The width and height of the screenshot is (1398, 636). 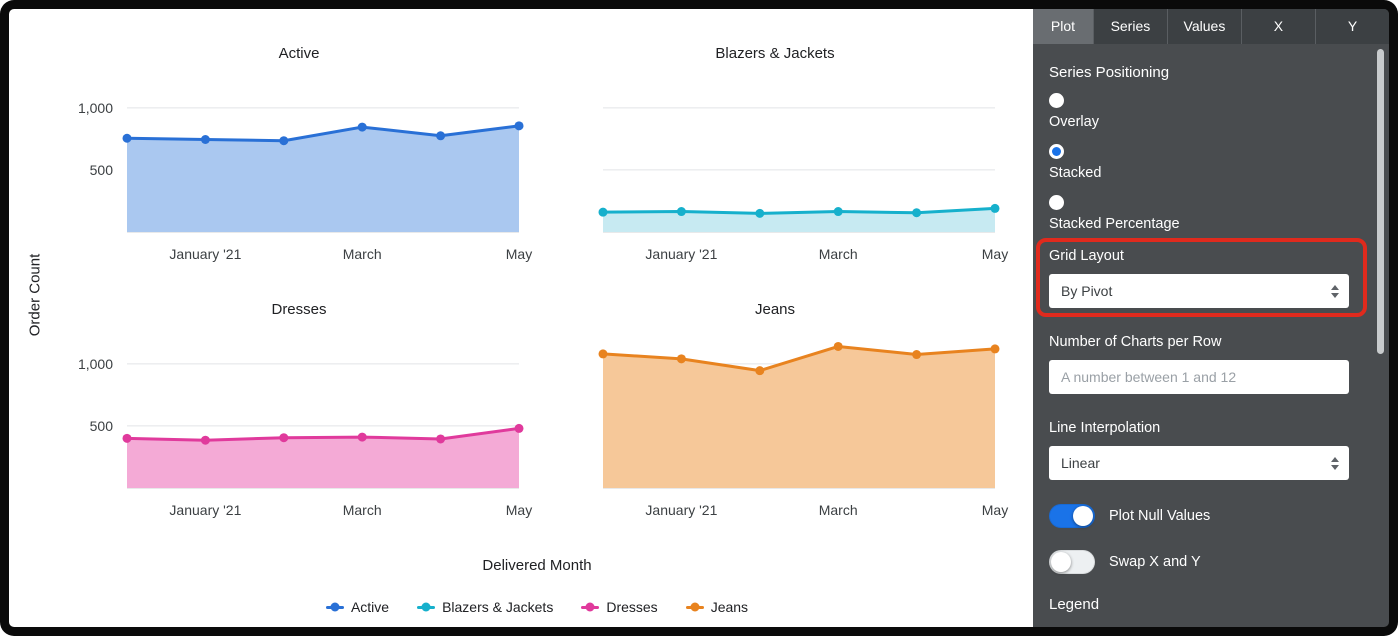 I want to click on series-line, so click(x=799, y=210).